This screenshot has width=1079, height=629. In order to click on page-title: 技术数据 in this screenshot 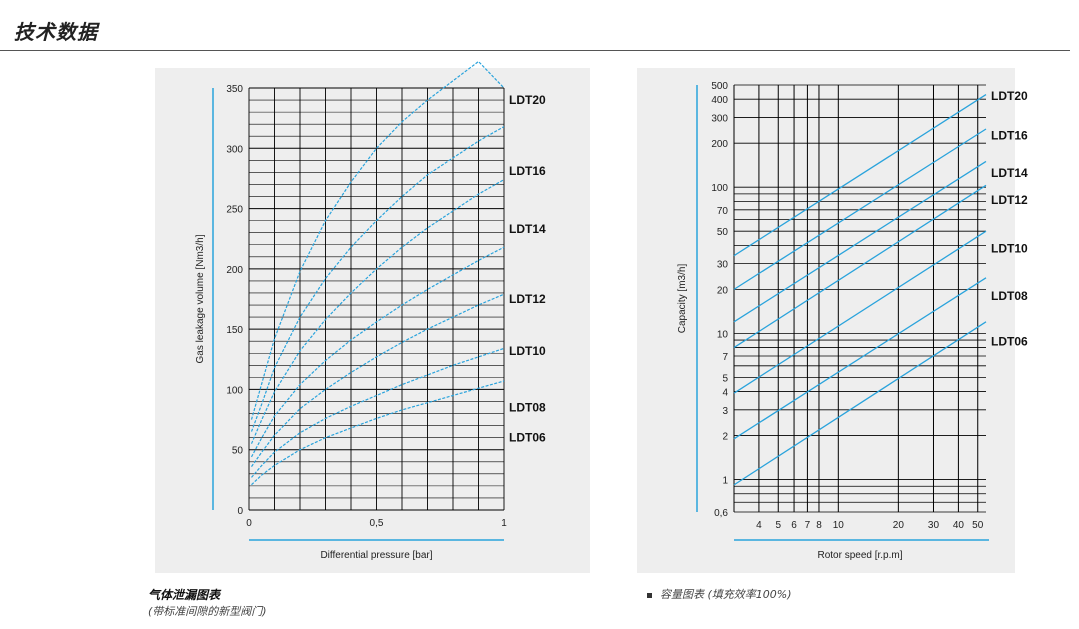, I will do `click(56, 32)`.